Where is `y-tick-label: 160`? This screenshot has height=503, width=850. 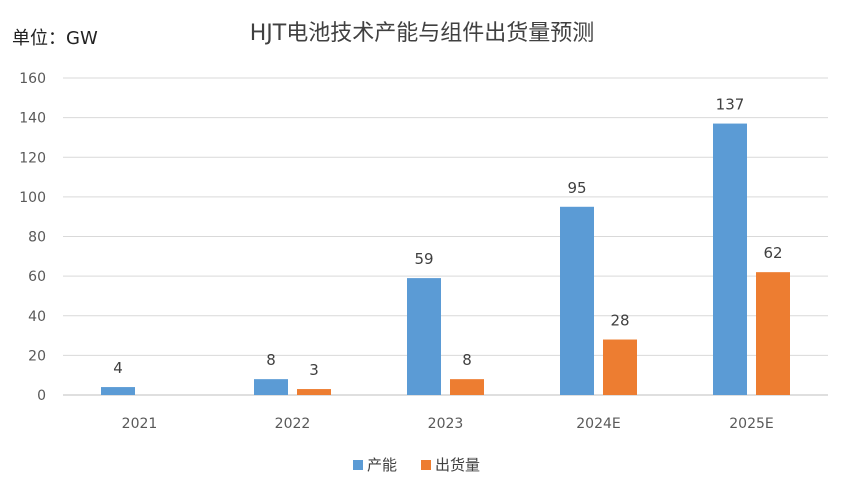 y-tick-label: 160 is located at coordinates (32, 79).